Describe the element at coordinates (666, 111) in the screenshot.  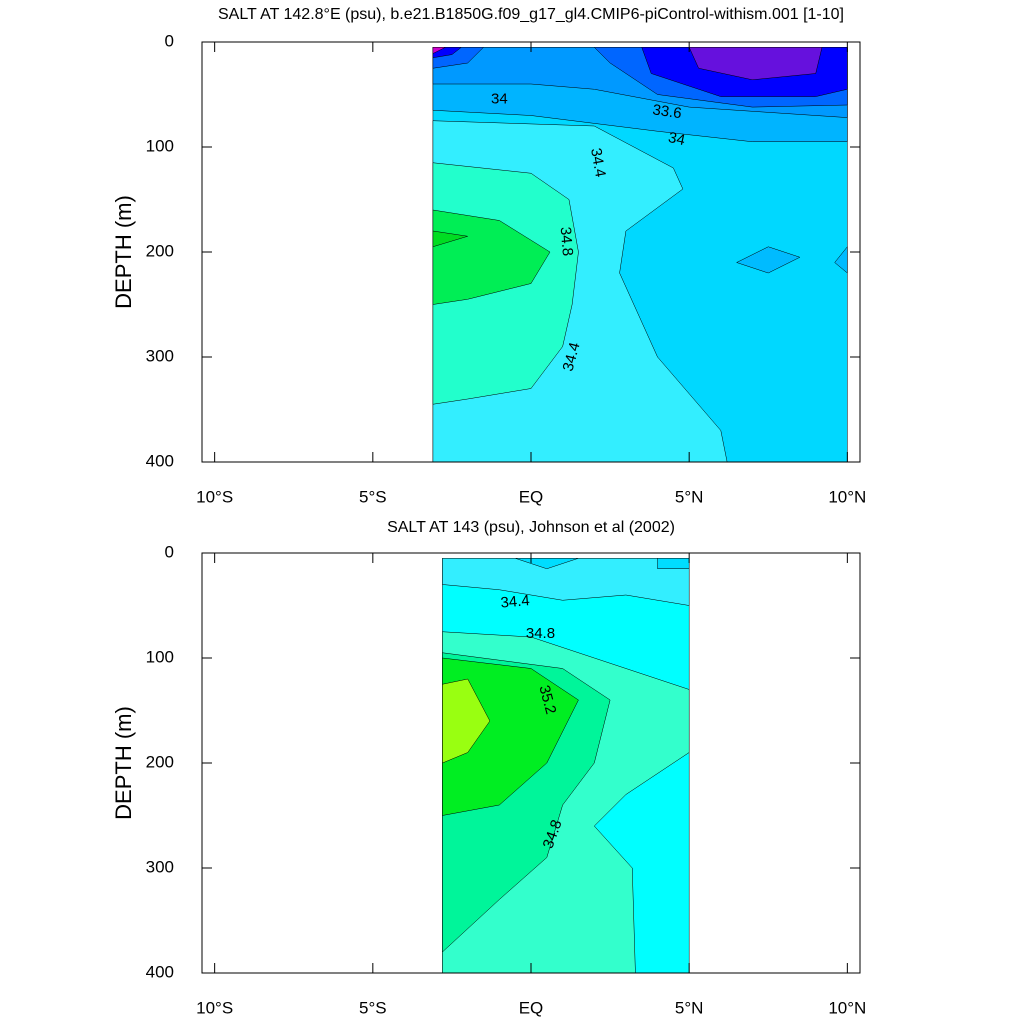
I see `contour-label: 33.6` at that location.